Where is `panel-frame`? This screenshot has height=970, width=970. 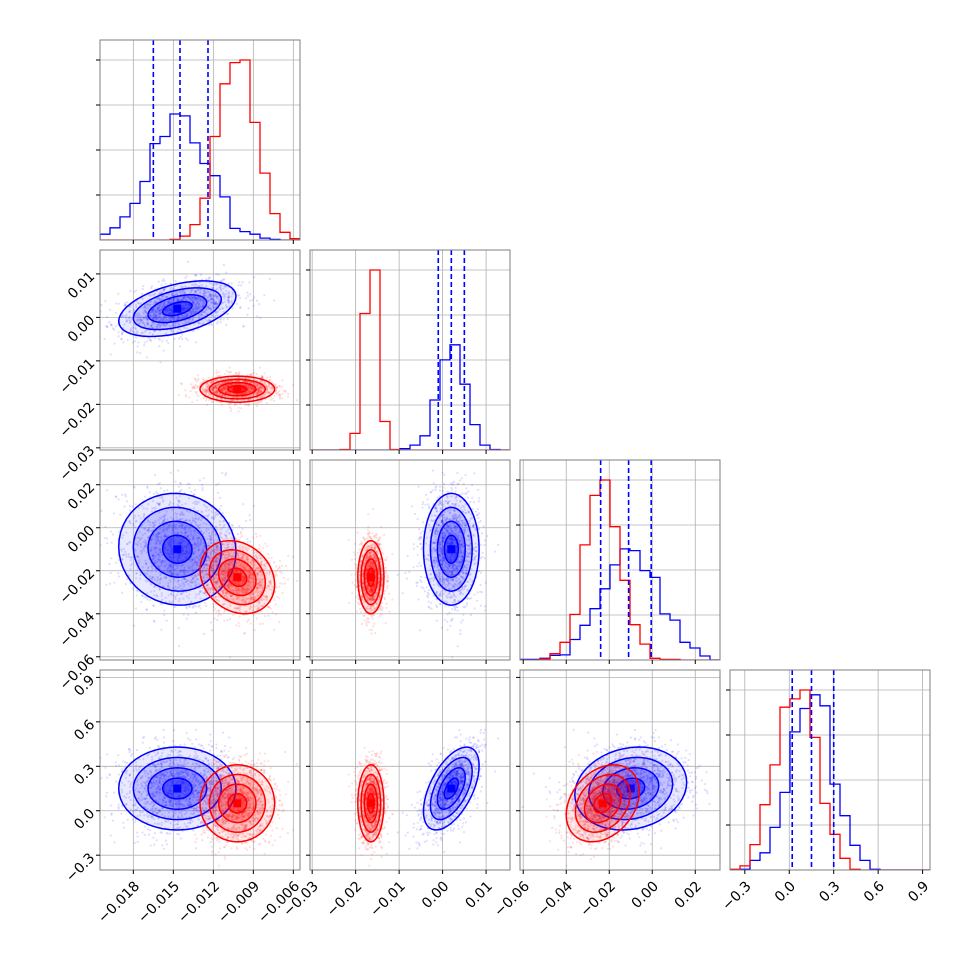
panel-frame is located at coordinates (410, 350).